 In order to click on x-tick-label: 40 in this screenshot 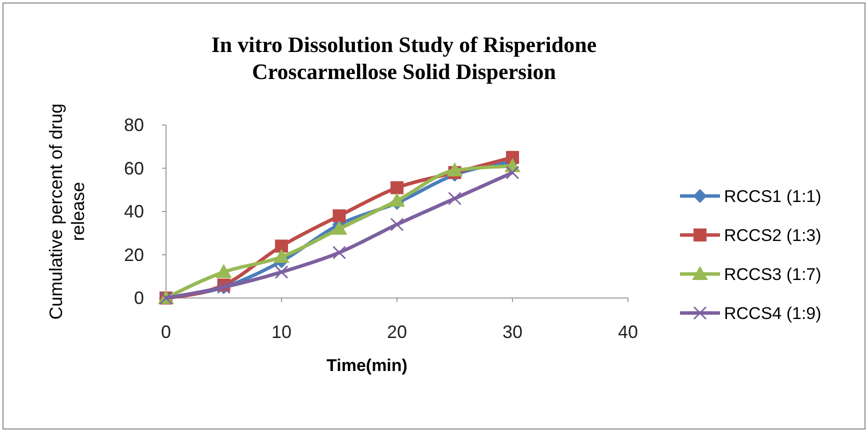, I will do `click(628, 332)`.